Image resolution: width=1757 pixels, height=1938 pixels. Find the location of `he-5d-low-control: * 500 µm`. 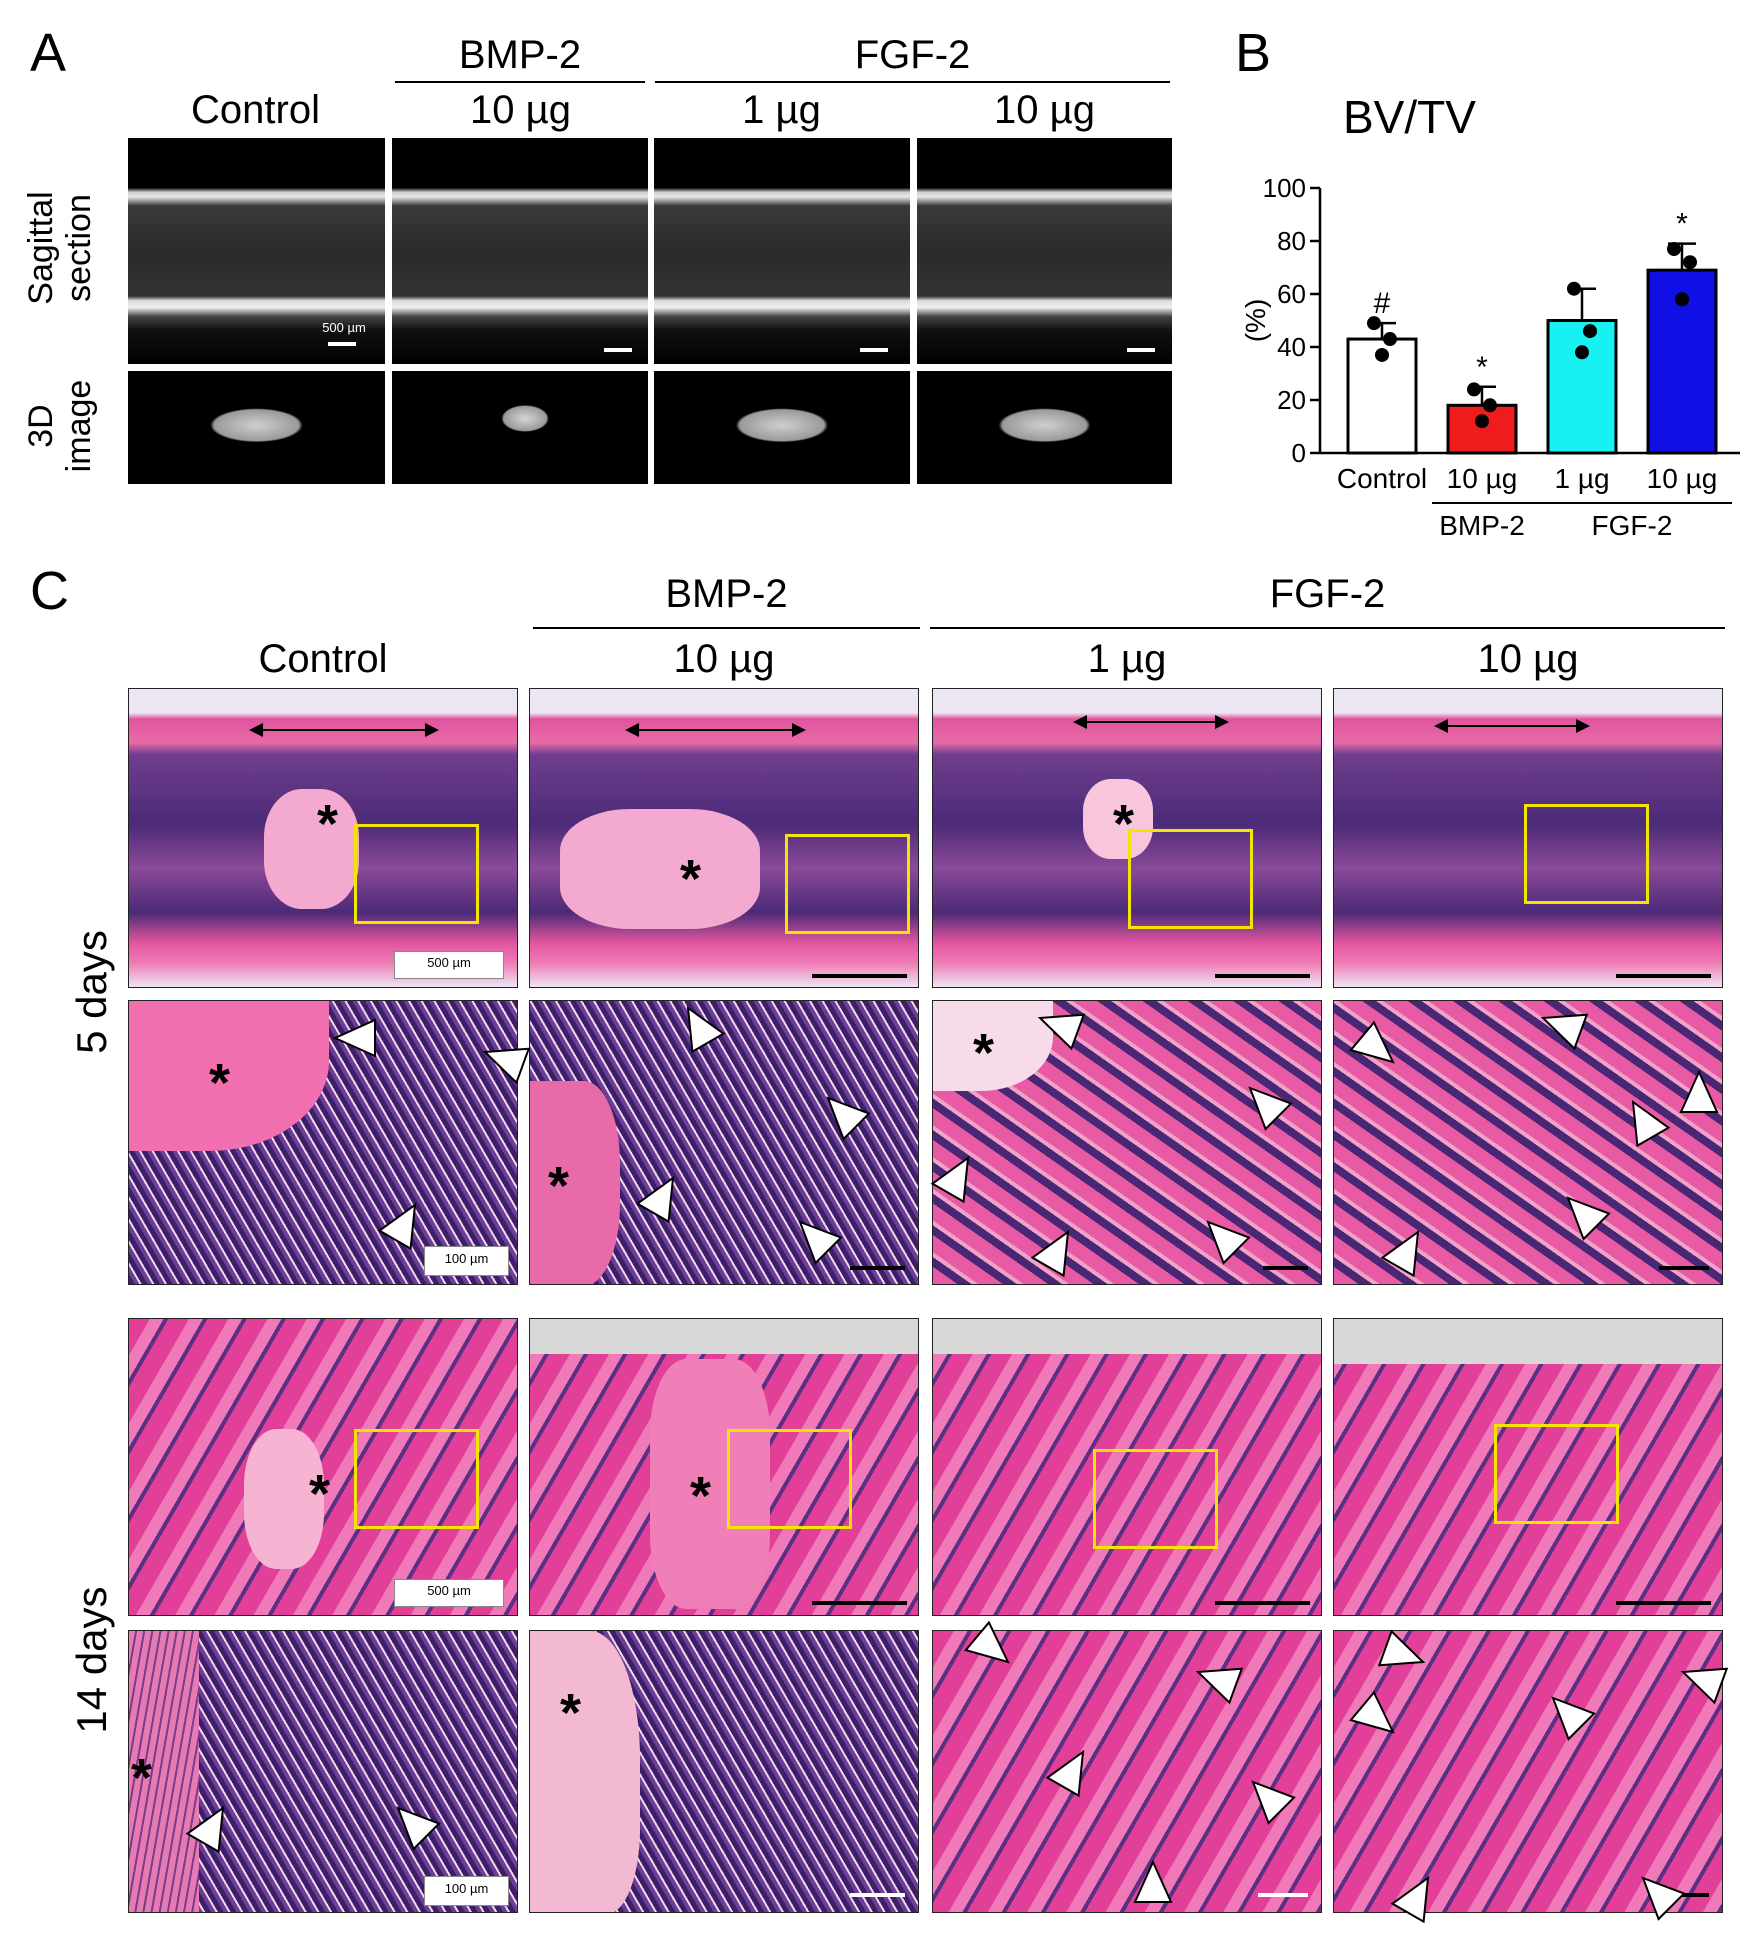

he-5d-low-control: * 500 µm is located at coordinates (323, 838).